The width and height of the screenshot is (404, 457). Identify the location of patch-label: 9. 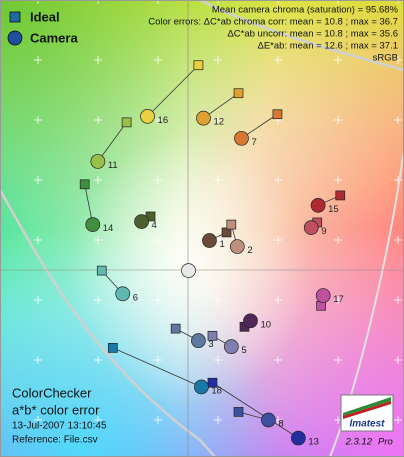
(323, 231).